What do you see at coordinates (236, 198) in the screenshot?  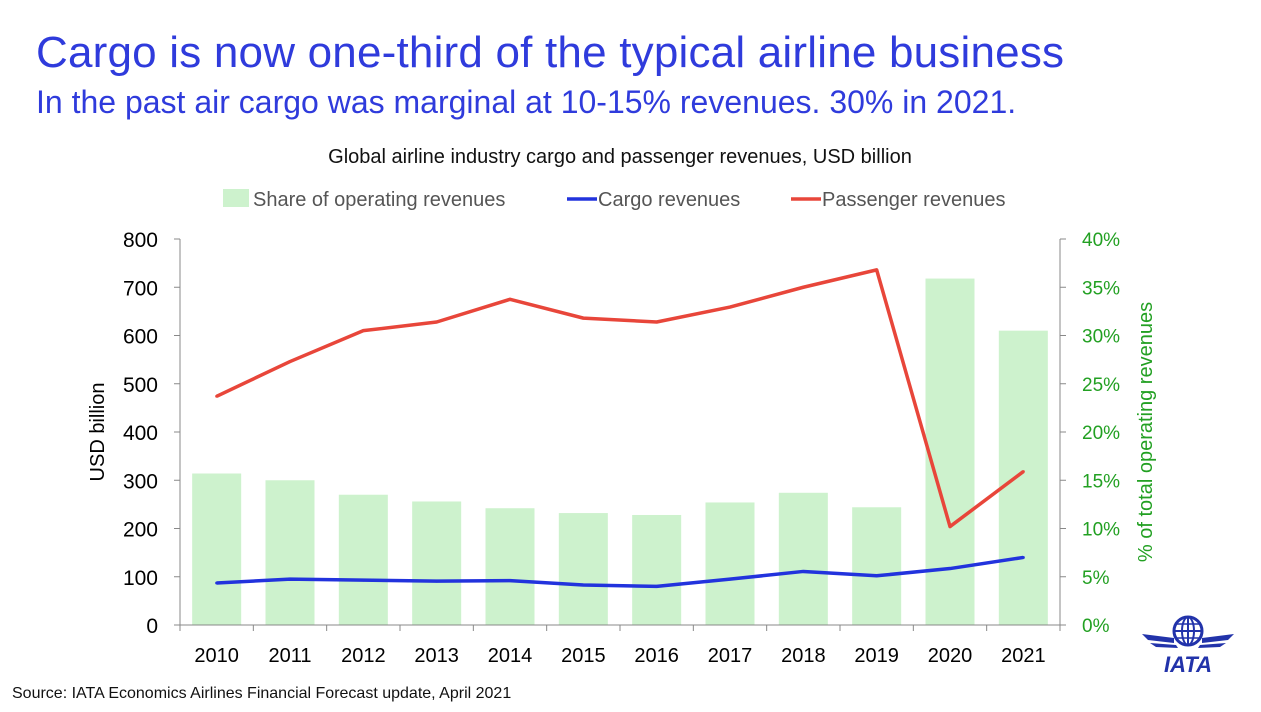 I see `legend-swatch-share` at bounding box center [236, 198].